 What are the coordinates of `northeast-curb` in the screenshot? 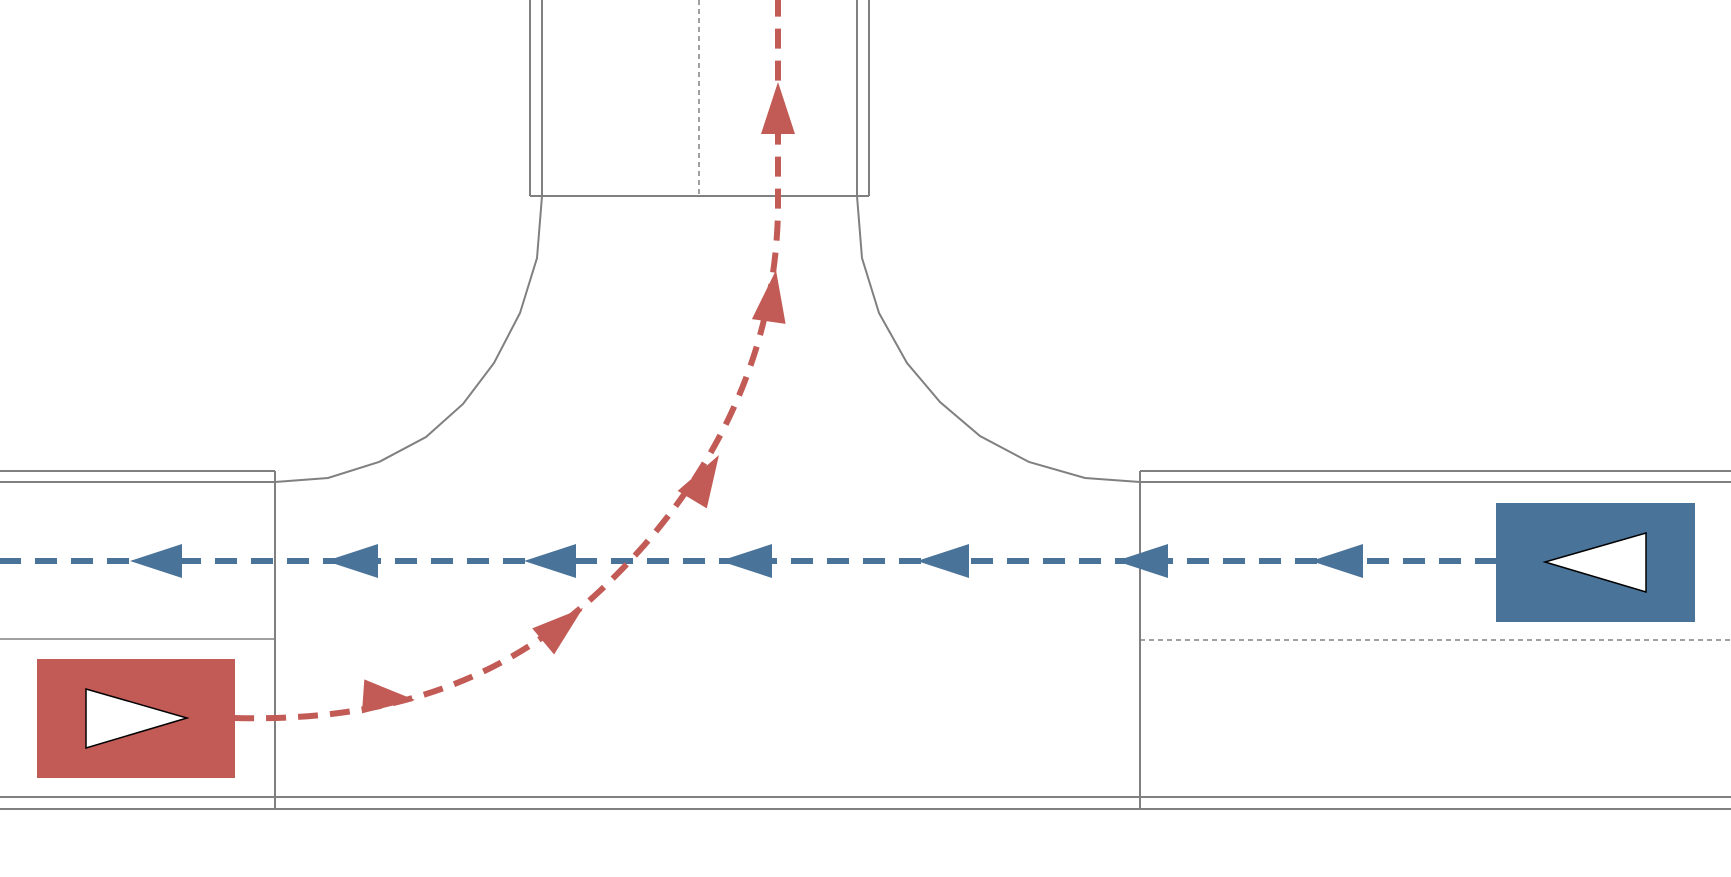 It's located at (998, 339).